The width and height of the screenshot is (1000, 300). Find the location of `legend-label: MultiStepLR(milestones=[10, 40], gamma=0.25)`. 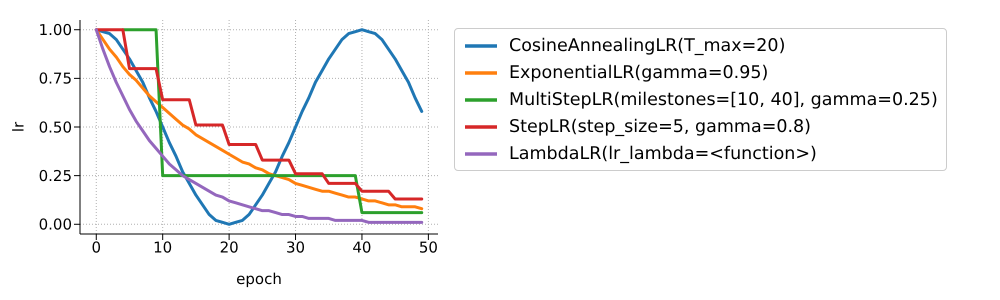

legend-label: MultiStepLR(milestones=[10, 40], gamma=0.25) is located at coordinates (723, 100).